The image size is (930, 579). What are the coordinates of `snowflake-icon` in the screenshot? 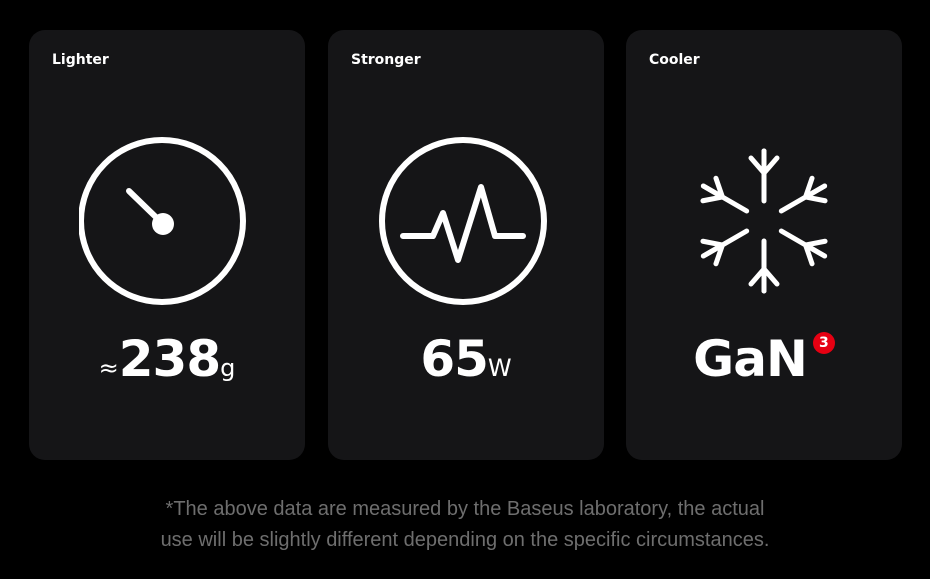 It's located at (764, 231).